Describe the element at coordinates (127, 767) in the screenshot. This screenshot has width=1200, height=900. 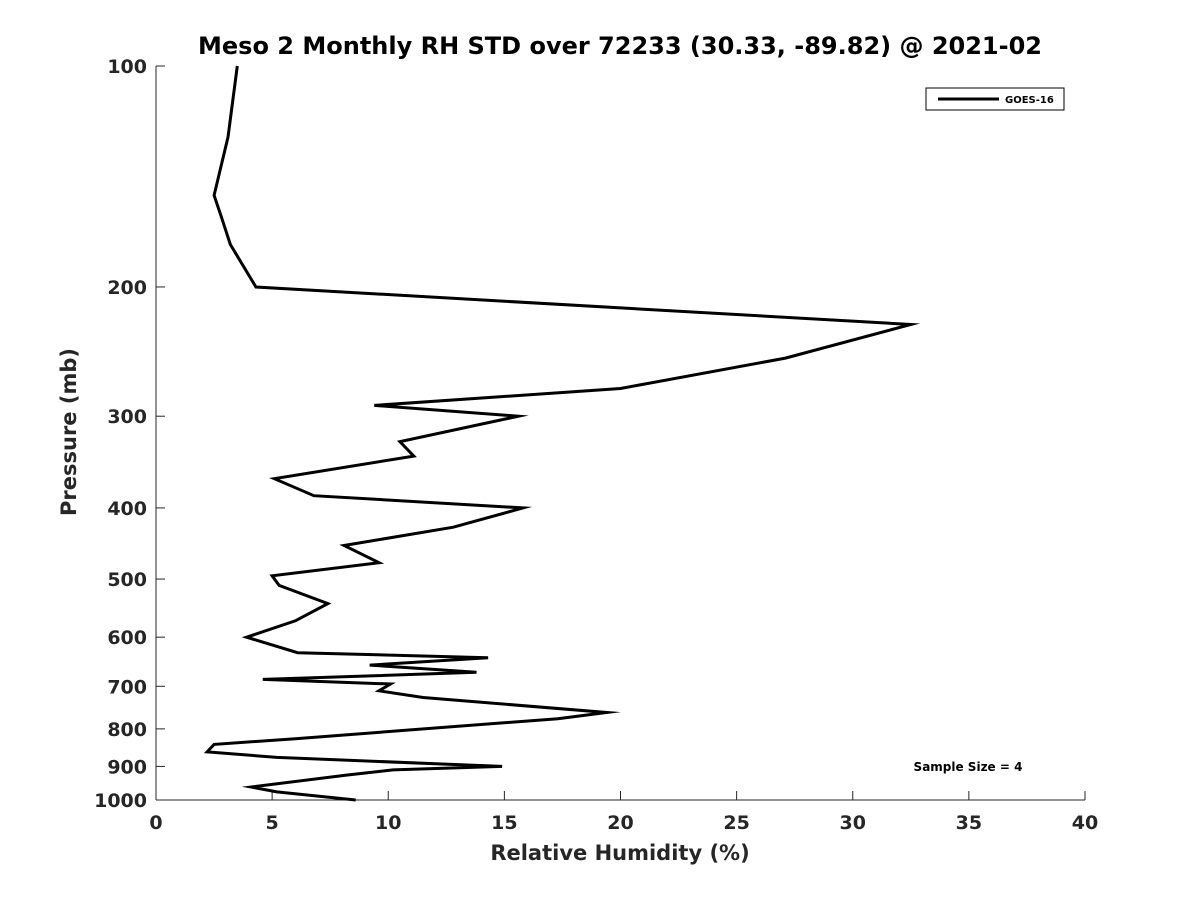
I see `y-tick-label: 900` at that location.